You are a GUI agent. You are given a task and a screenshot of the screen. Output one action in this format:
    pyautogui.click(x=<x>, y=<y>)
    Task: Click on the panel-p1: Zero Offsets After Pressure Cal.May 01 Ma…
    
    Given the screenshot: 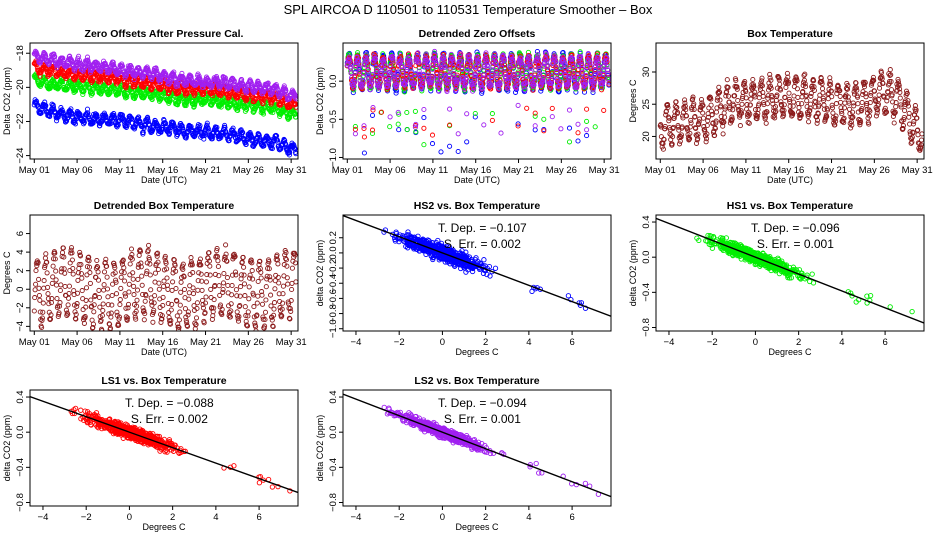 What is the action you would take?
    pyautogui.click(x=154, y=106)
    